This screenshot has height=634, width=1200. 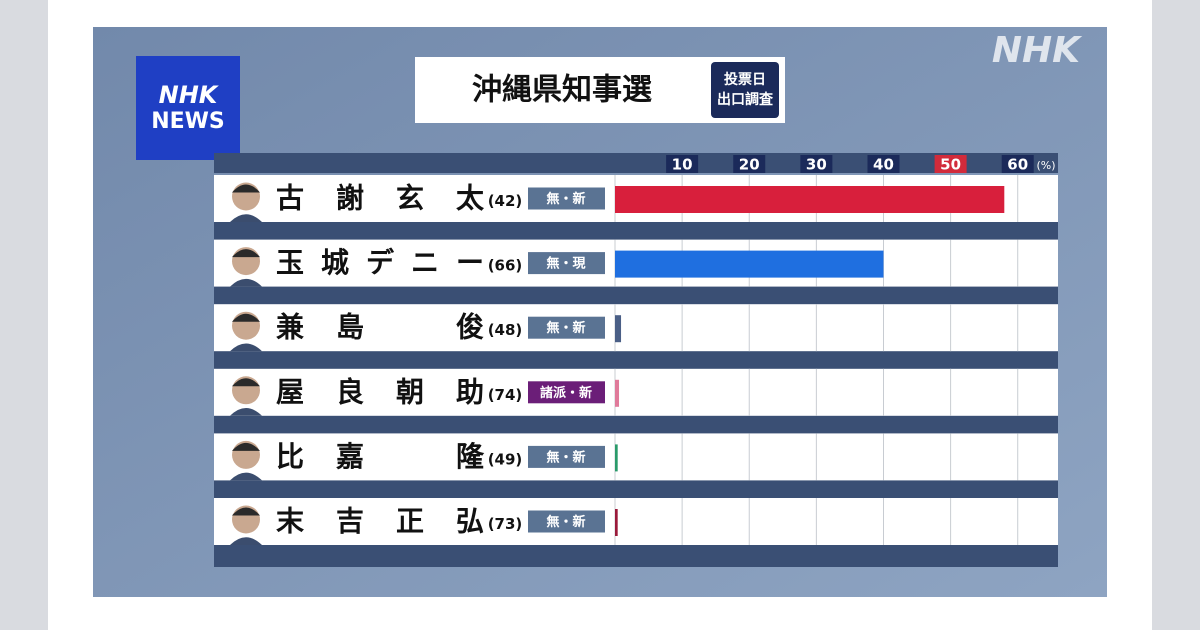 I want to click on x-tick-label: 20, so click(x=749, y=165).